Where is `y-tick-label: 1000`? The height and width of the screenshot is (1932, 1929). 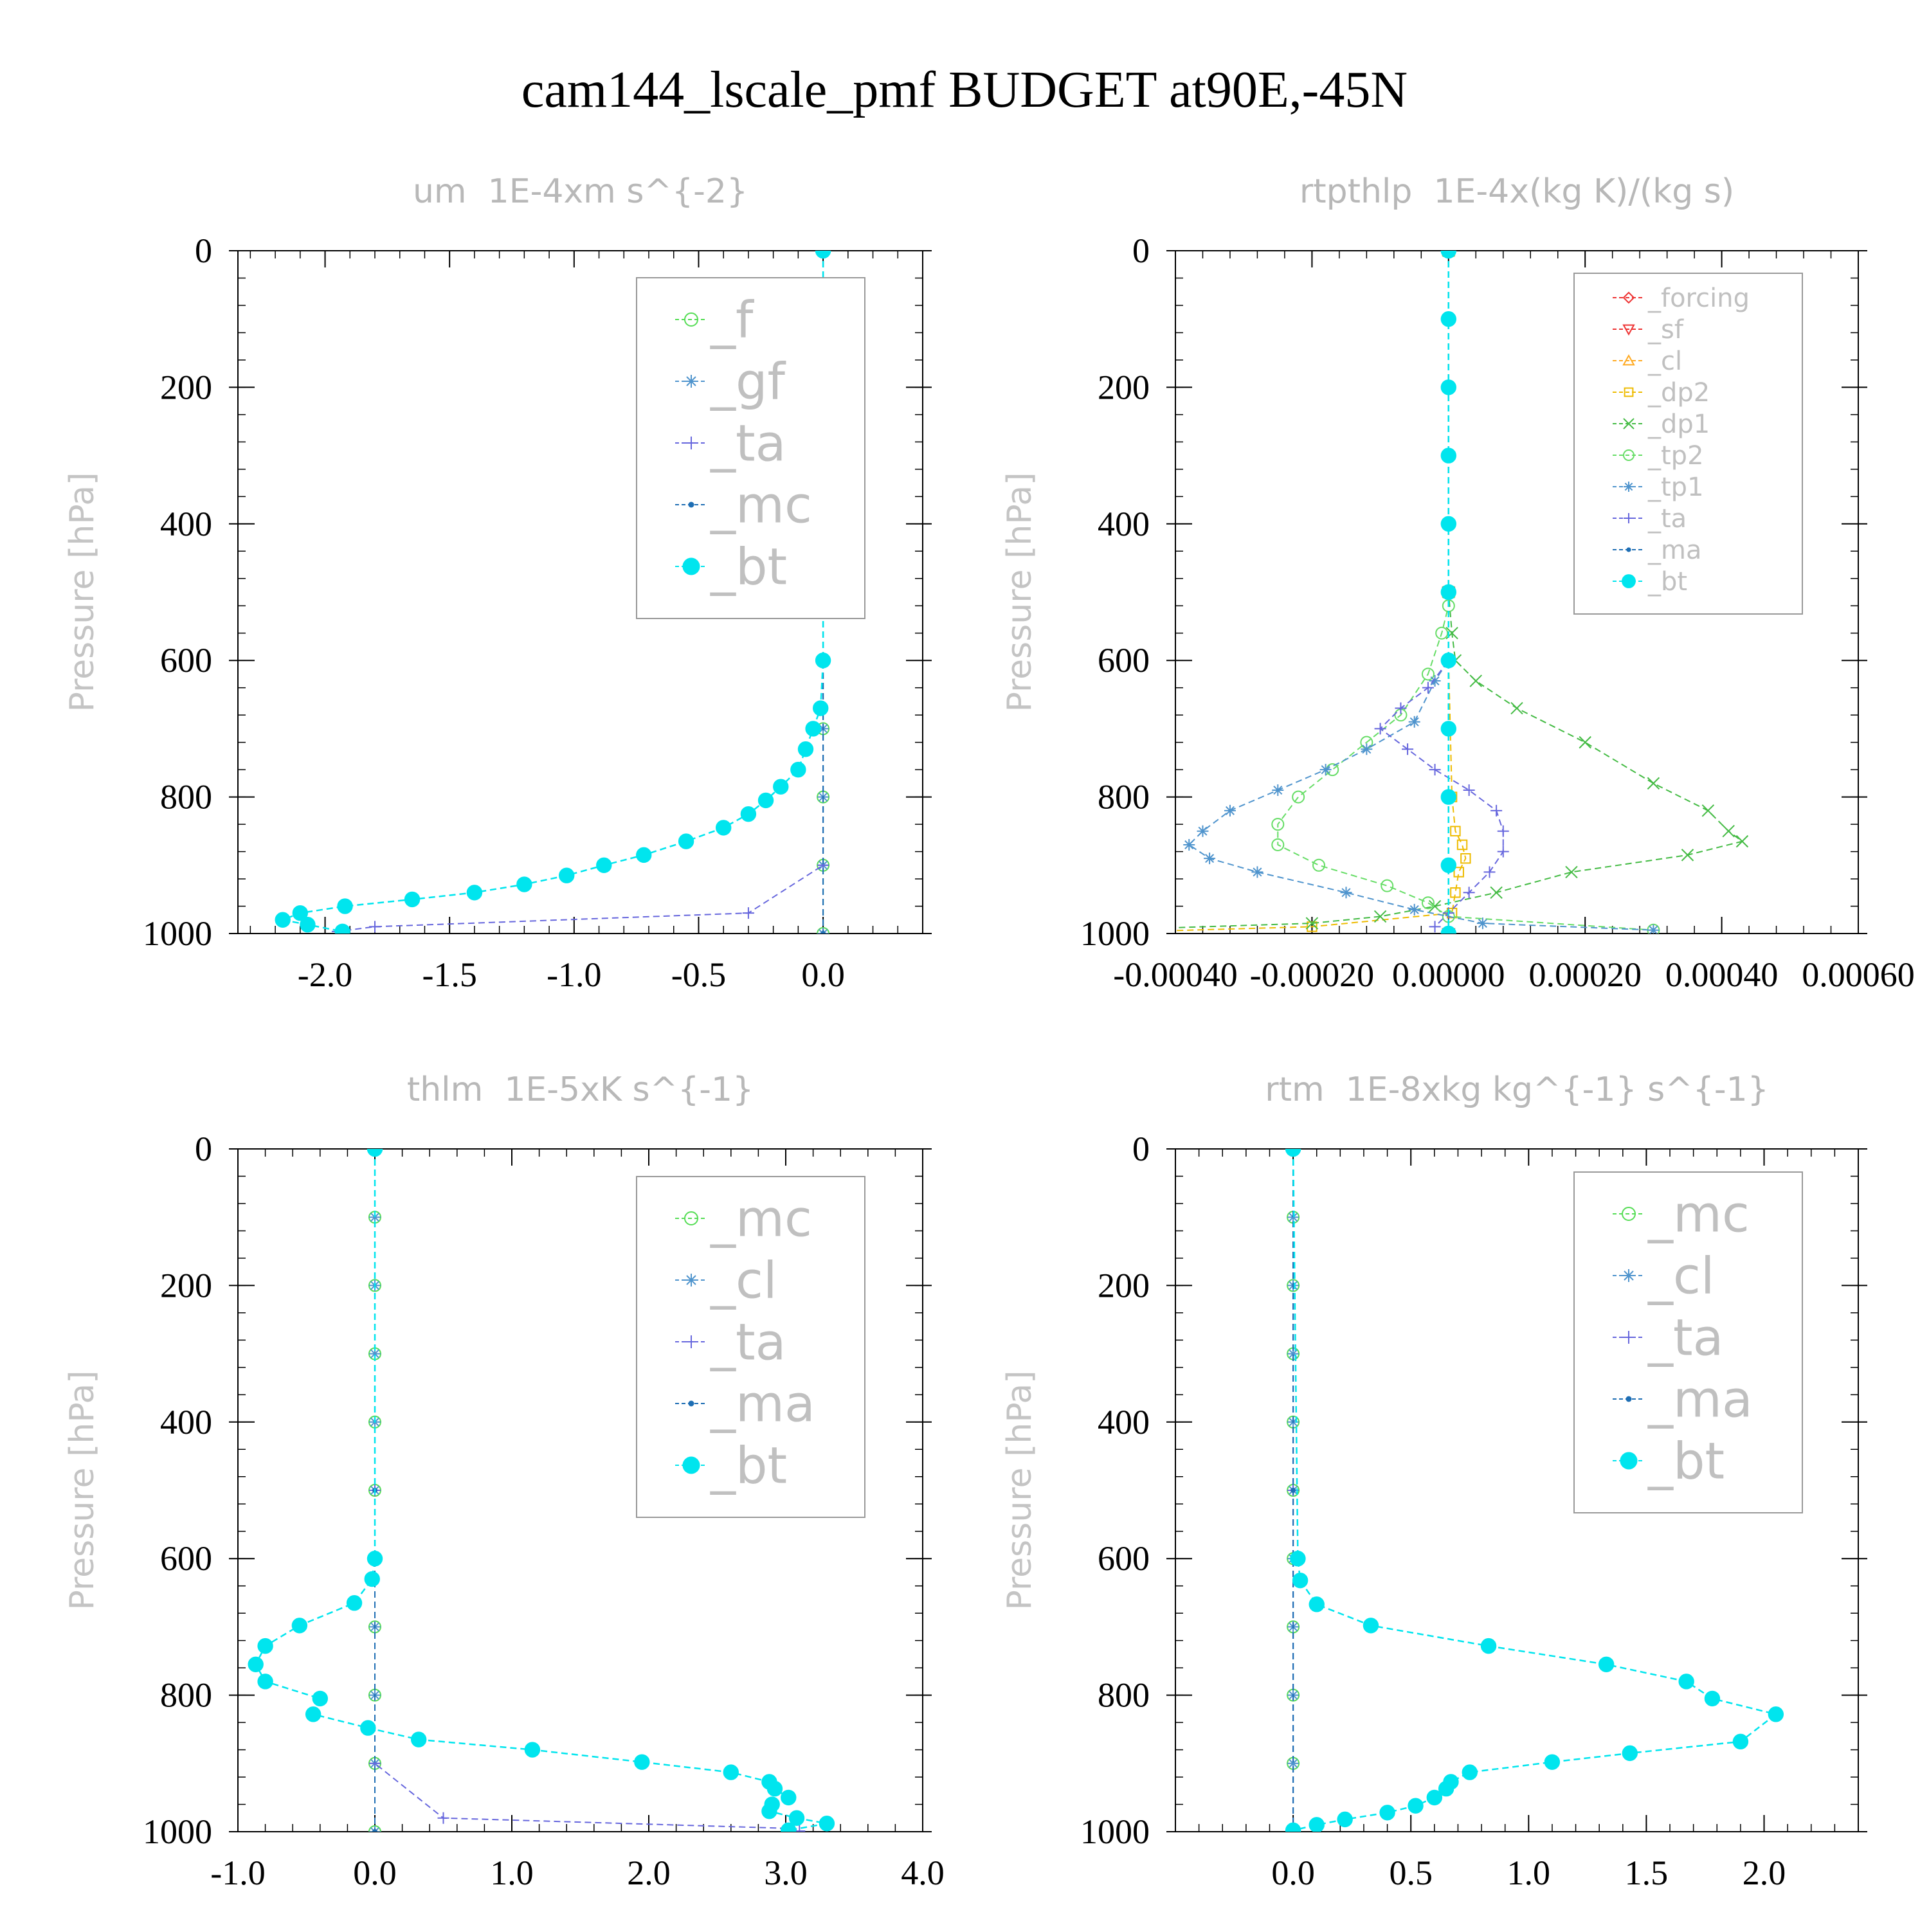 y-tick-label: 1000 is located at coordinates (1115, 1831).